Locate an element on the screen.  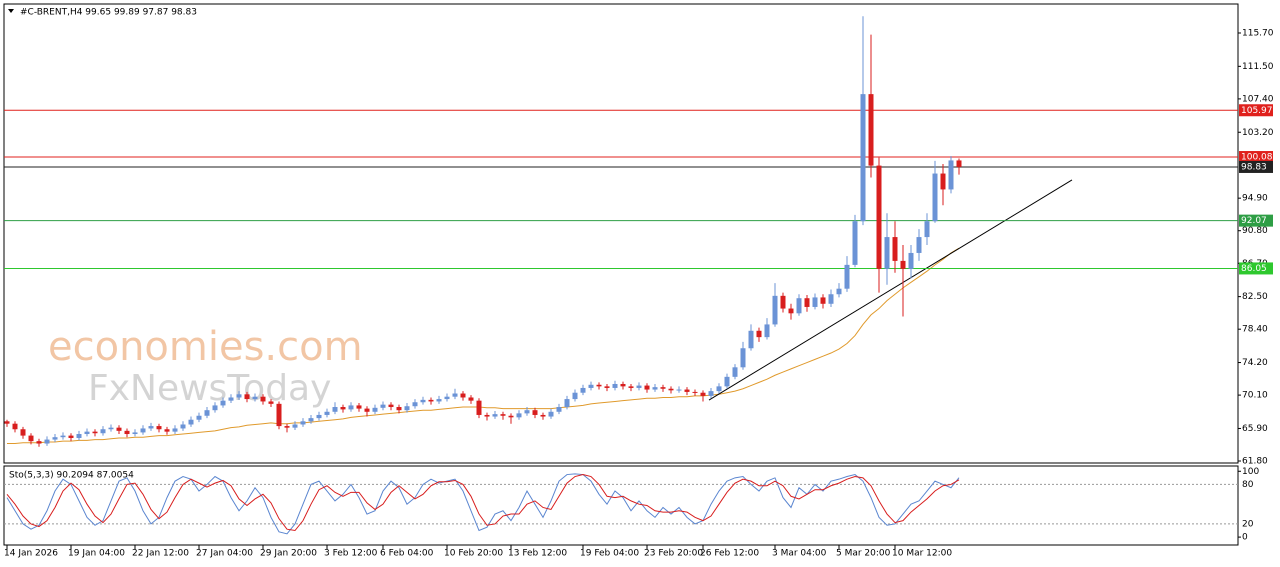
level-label: 86.05 is located at coordinates (1254, 269).